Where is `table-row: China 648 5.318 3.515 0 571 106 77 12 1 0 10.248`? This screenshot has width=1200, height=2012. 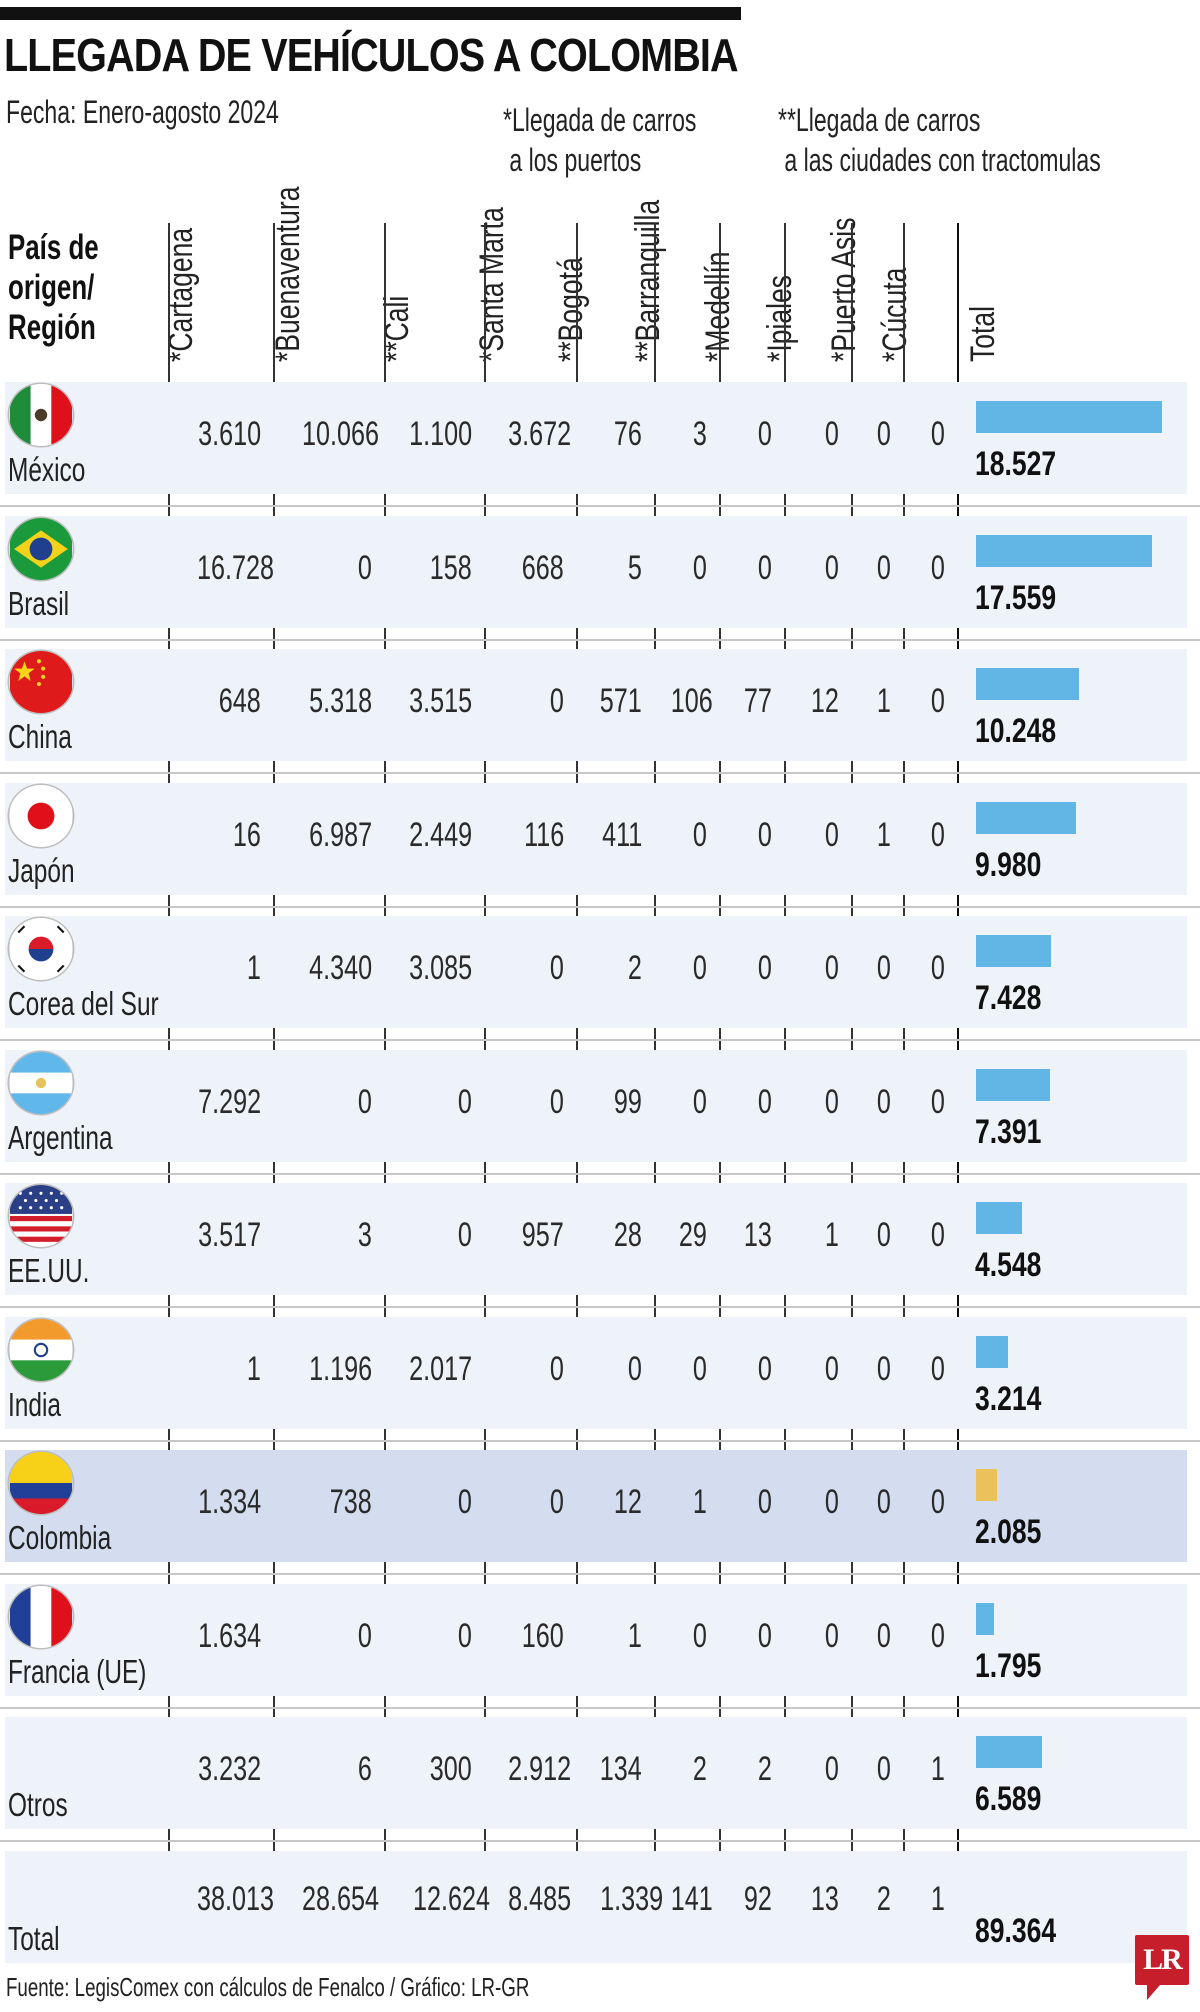
table-row: China 648 5.318 3.515 0 571 106 77 12 1 0 10.248 is located at coordinates (600, 705).